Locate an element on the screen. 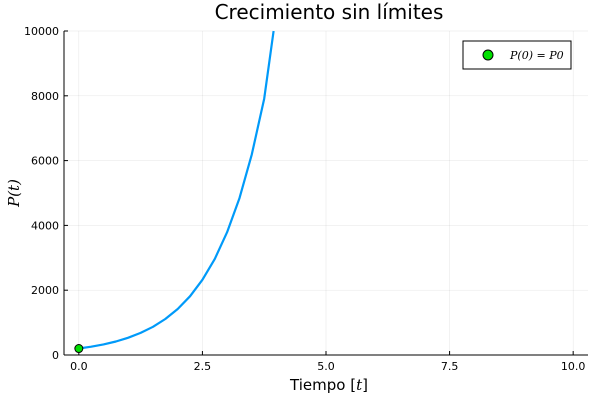 The width and height of the screenshot is (600, 405). x-axis-label-close: ] is located at coordinates (365, 385).